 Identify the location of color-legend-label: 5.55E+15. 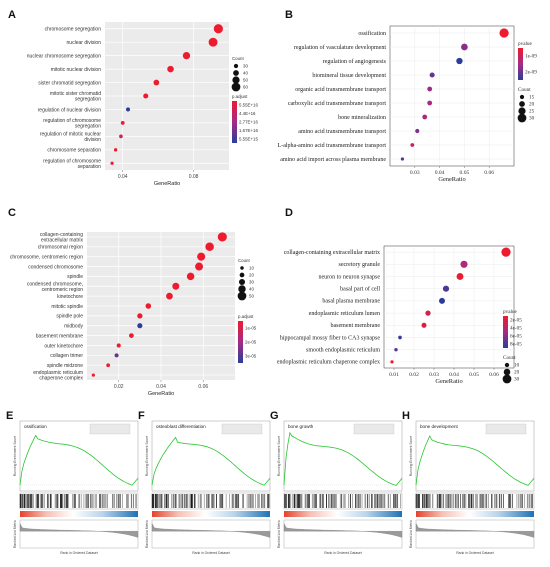
(248, 138).